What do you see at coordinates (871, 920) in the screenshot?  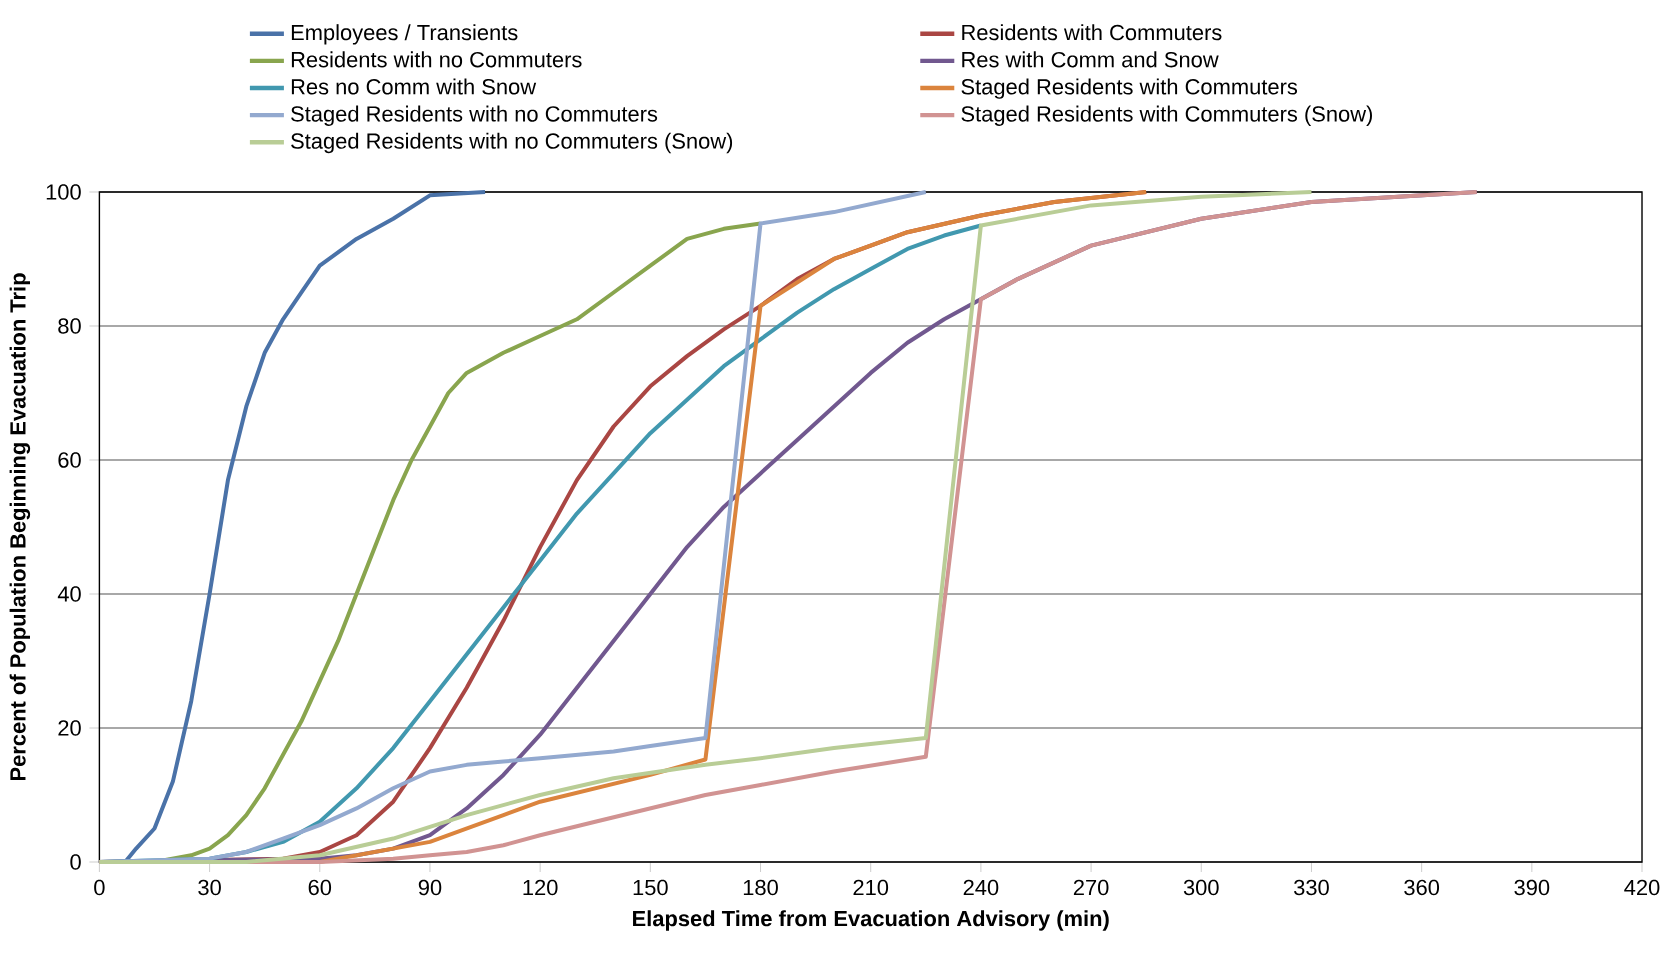 I see `x-axis-title: Elapsed Time from Evacuation Advisory (min)` at bounding box center [871, 920].